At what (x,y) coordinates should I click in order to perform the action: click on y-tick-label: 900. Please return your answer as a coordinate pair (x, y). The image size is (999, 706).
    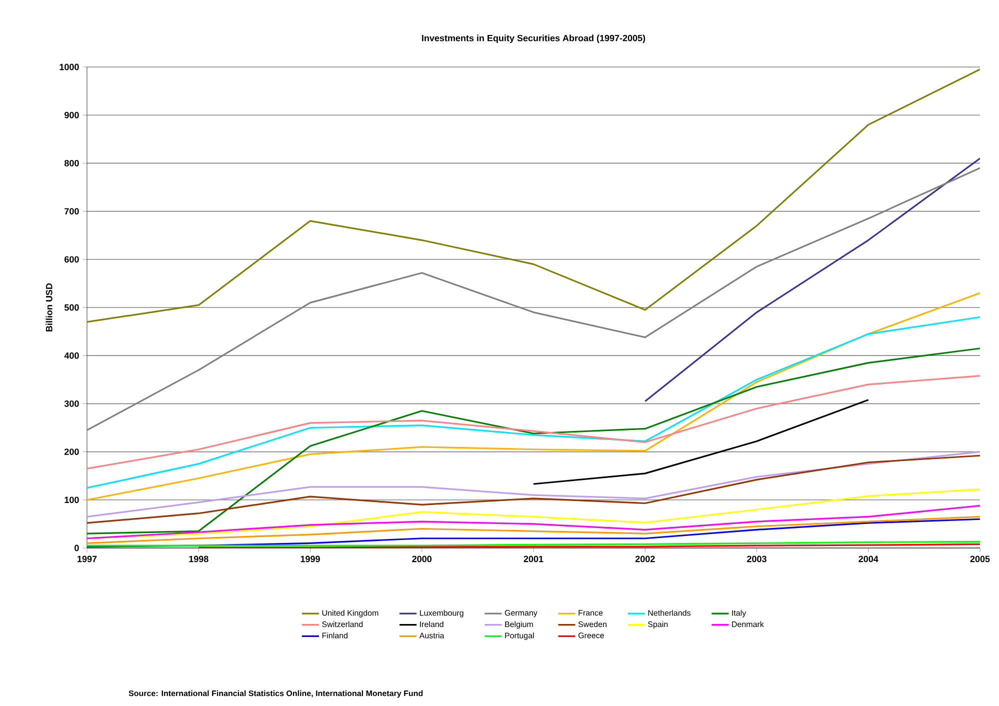
    Looking at the image, I should click on (71, 115).